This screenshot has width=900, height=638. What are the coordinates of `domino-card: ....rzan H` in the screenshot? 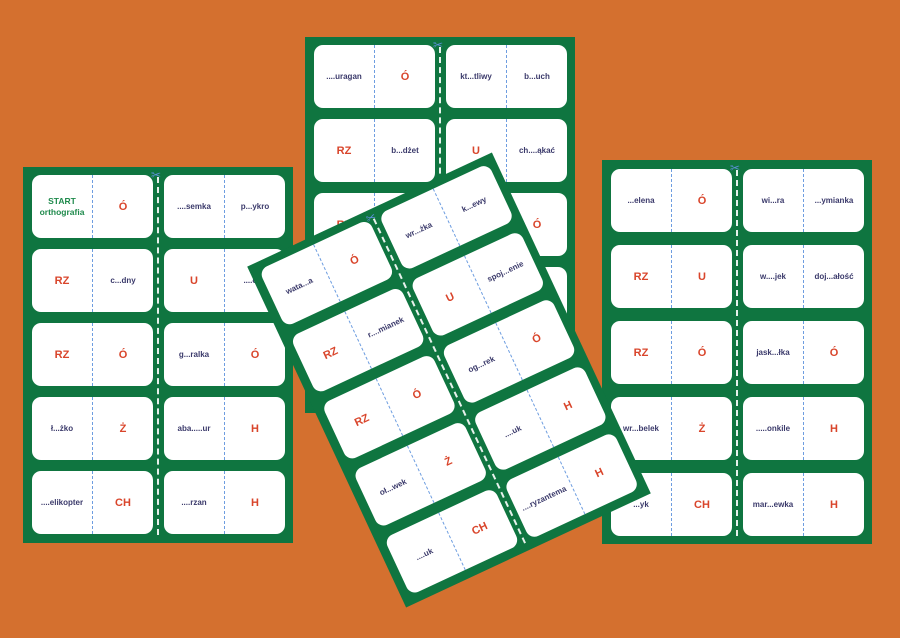 It's located at (224, 502).